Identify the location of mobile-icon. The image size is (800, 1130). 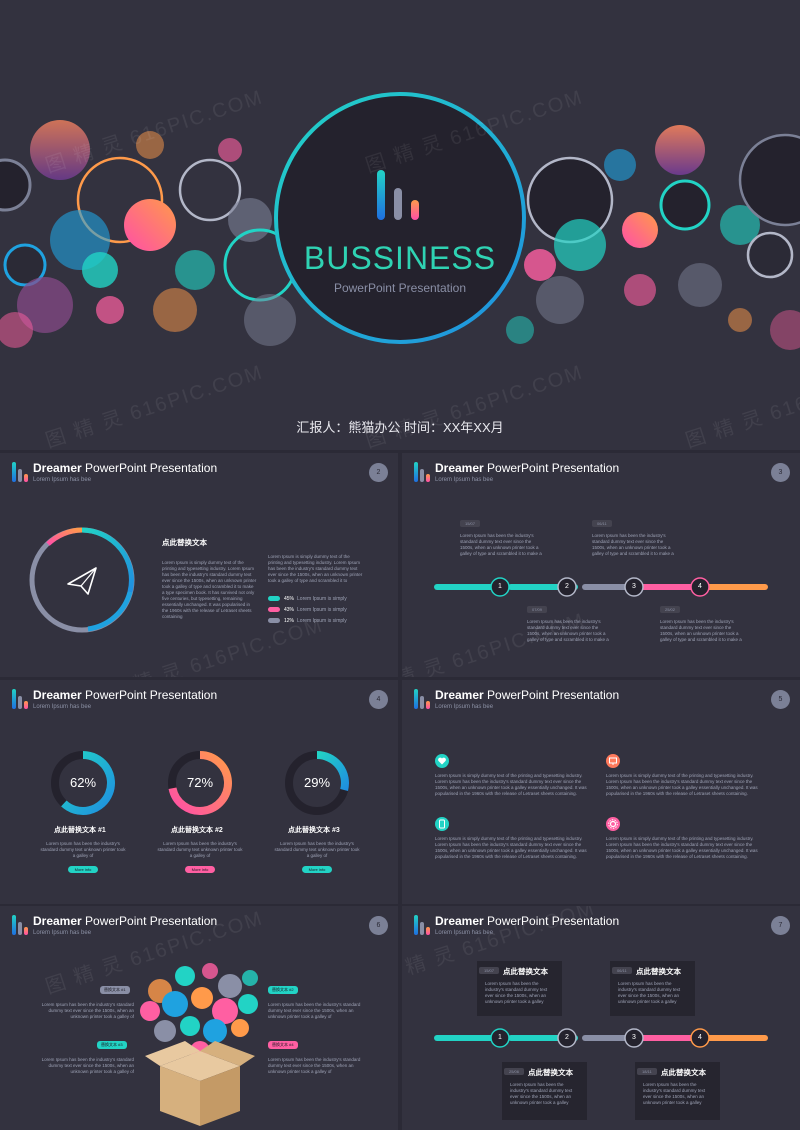
(442, 824).